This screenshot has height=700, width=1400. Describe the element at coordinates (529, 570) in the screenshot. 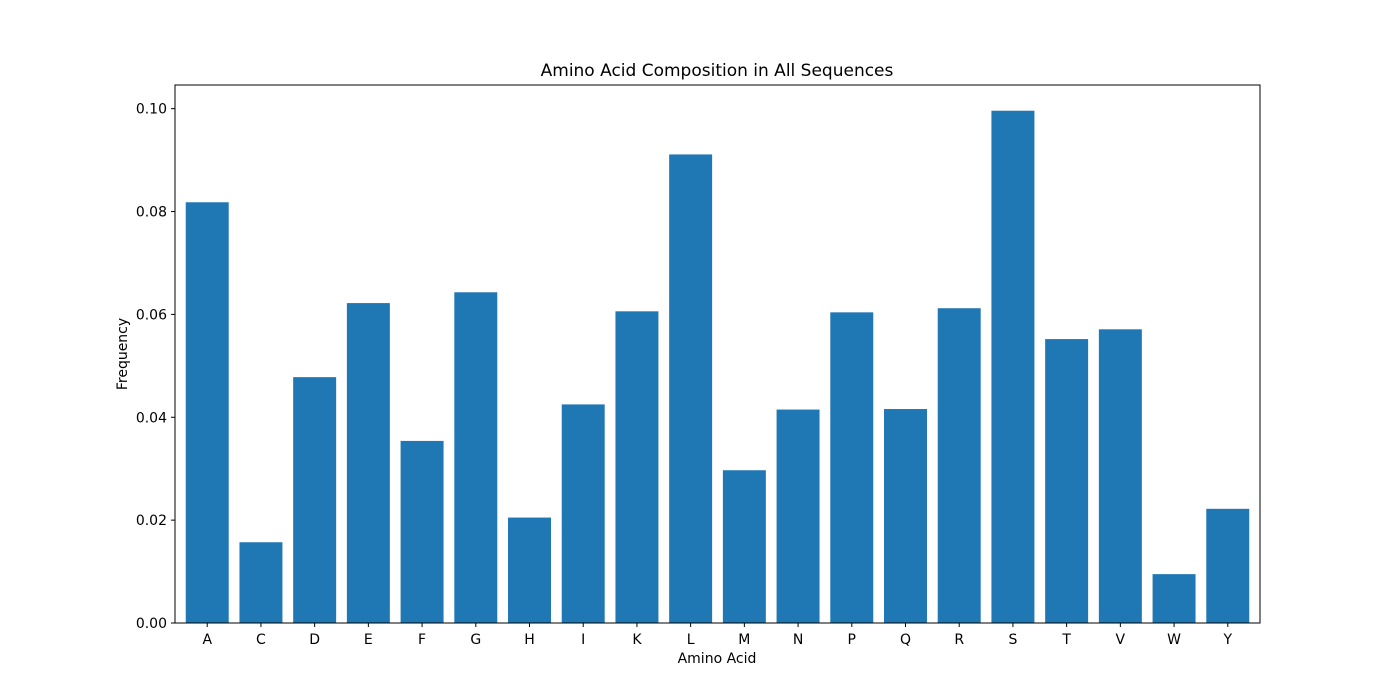

I see `bar-H` at that location.